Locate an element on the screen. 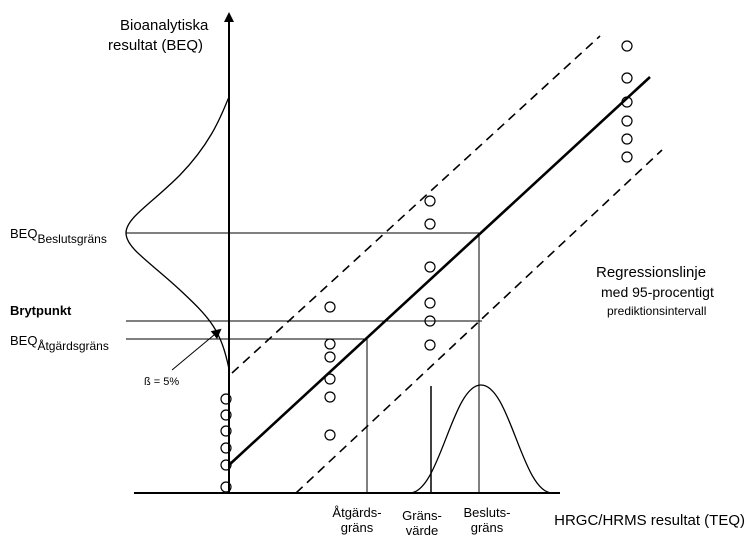  y-axis-points is located at coordinates (226, 443).